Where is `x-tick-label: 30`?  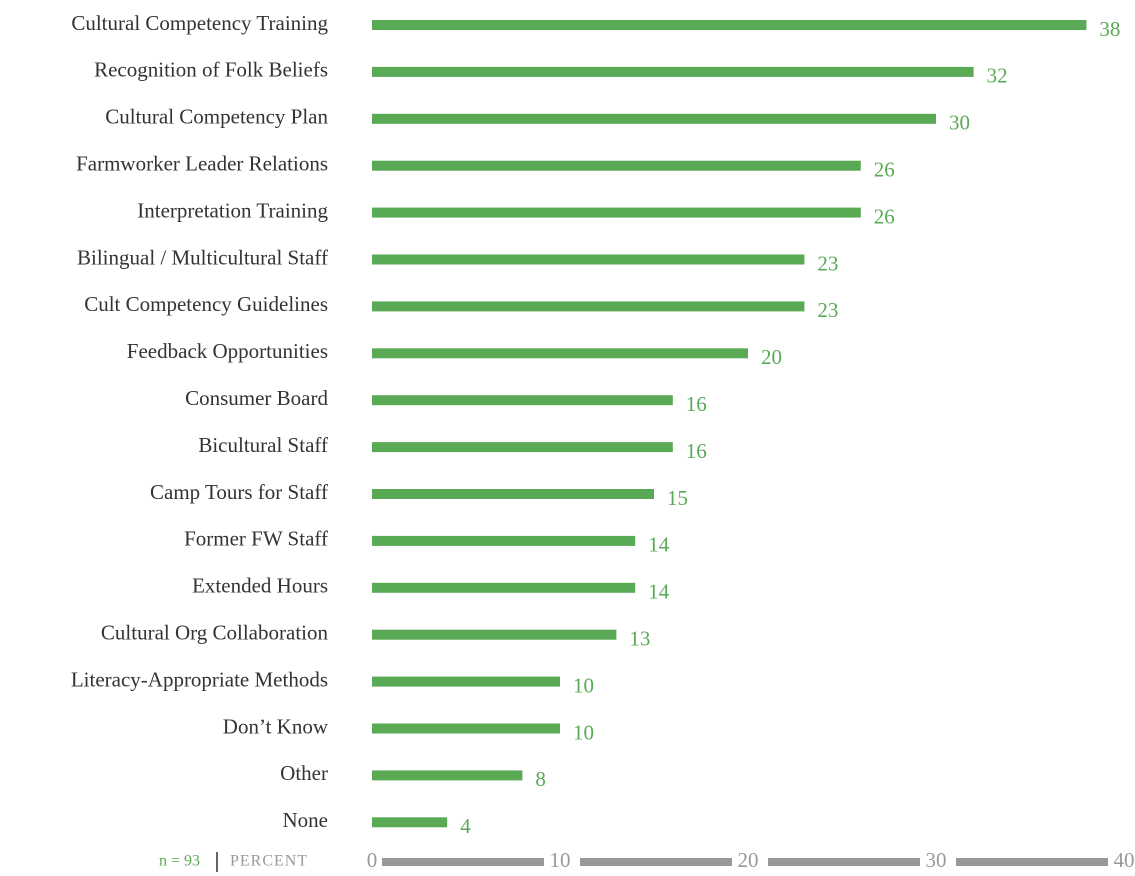
x-tick-label: 30 is located at coordinates (936, 860).